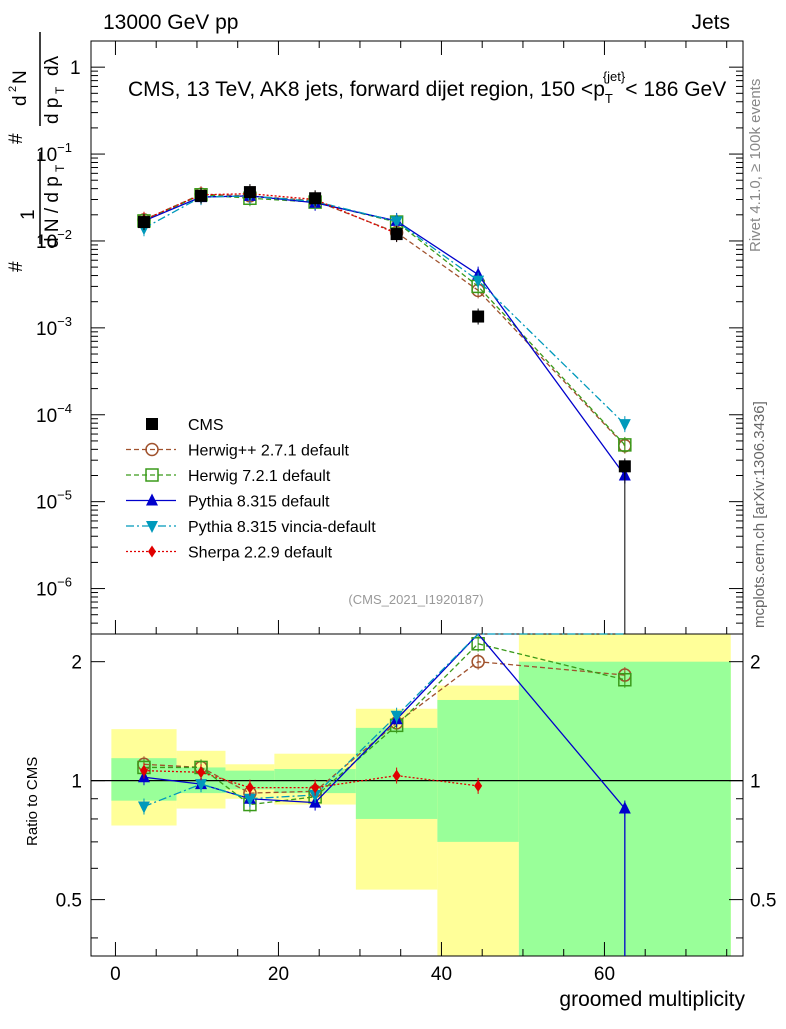 Image resolution: width=786 pixels, height=1029 pixels. What do you see at coordinates (269, 451) in the screenshot?
I see `legend-label: Herwig++ 2.7.1 default` at bounding box center [269, 451].